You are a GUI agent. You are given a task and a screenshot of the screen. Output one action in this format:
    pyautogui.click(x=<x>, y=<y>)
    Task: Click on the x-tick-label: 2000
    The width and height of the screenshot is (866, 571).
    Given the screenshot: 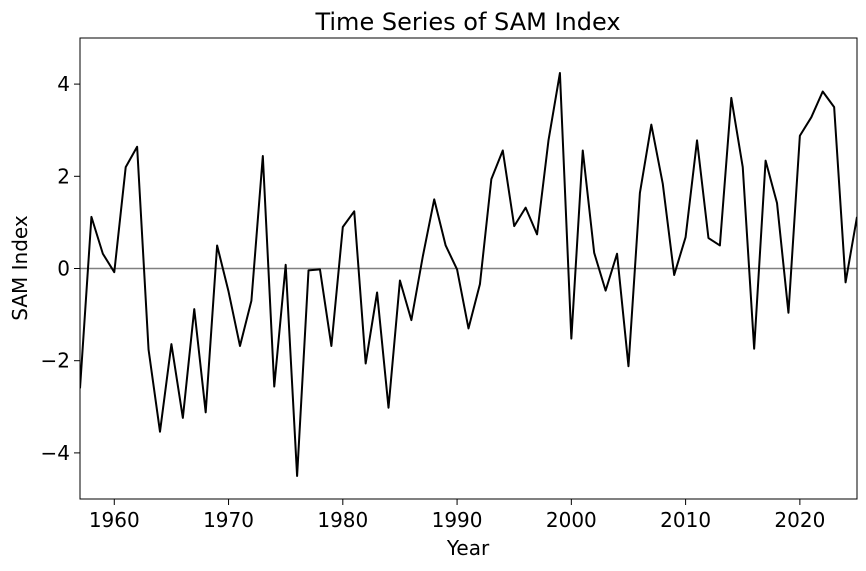 What is the action you would take?
    pyautogui.click(x=571, y=520)
    